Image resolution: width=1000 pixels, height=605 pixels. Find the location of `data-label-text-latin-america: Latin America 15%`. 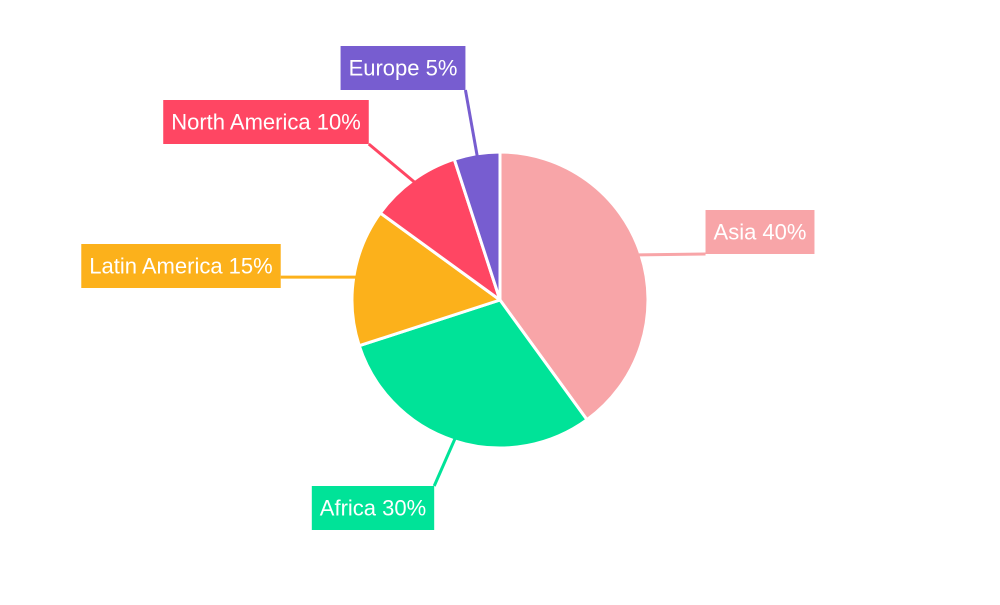

data-label-text-latin-america: Latin America 15% is located at coordinates (180, 266).